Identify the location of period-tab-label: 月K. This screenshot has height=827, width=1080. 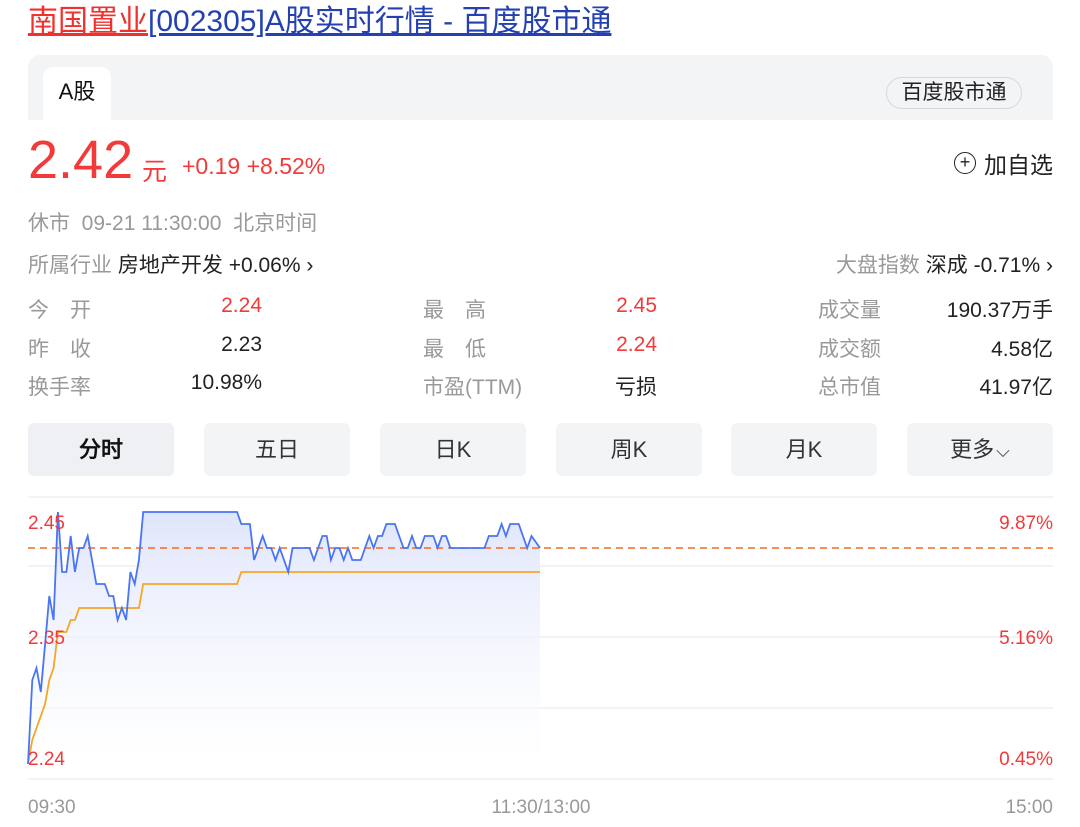
(804, 449).